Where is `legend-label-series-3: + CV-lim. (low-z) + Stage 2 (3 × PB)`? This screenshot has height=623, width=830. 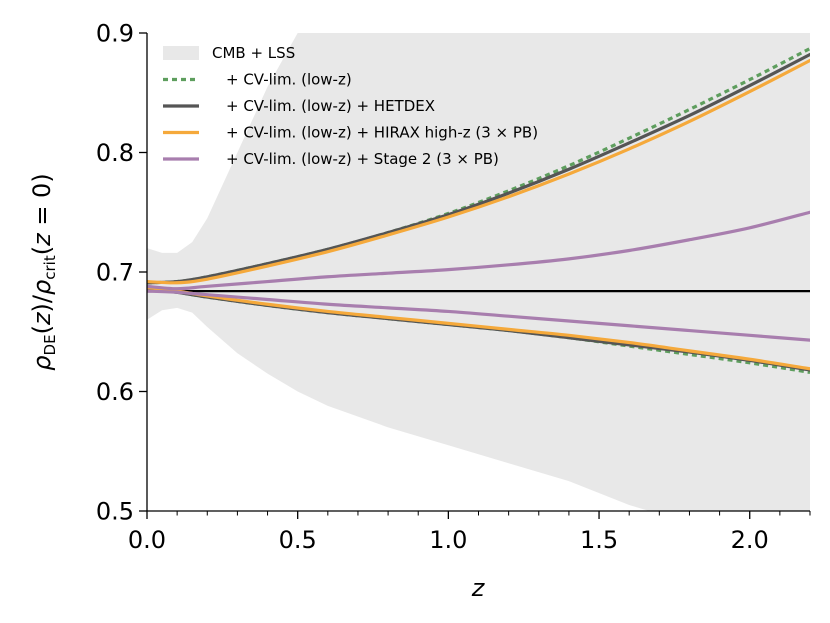 legend-label-series-3: + CV-lim. (low-z) + Stage 2 (3 × PB) is located at coordinates (362, 159).